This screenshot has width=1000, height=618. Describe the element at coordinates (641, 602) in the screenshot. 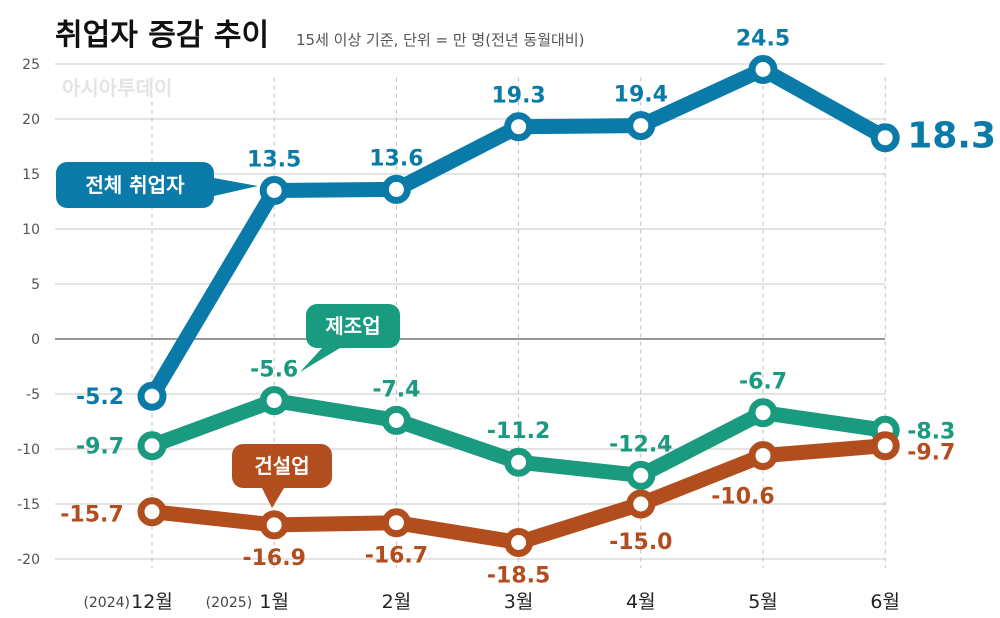

I see `x-tick-label: 4월` at that location.